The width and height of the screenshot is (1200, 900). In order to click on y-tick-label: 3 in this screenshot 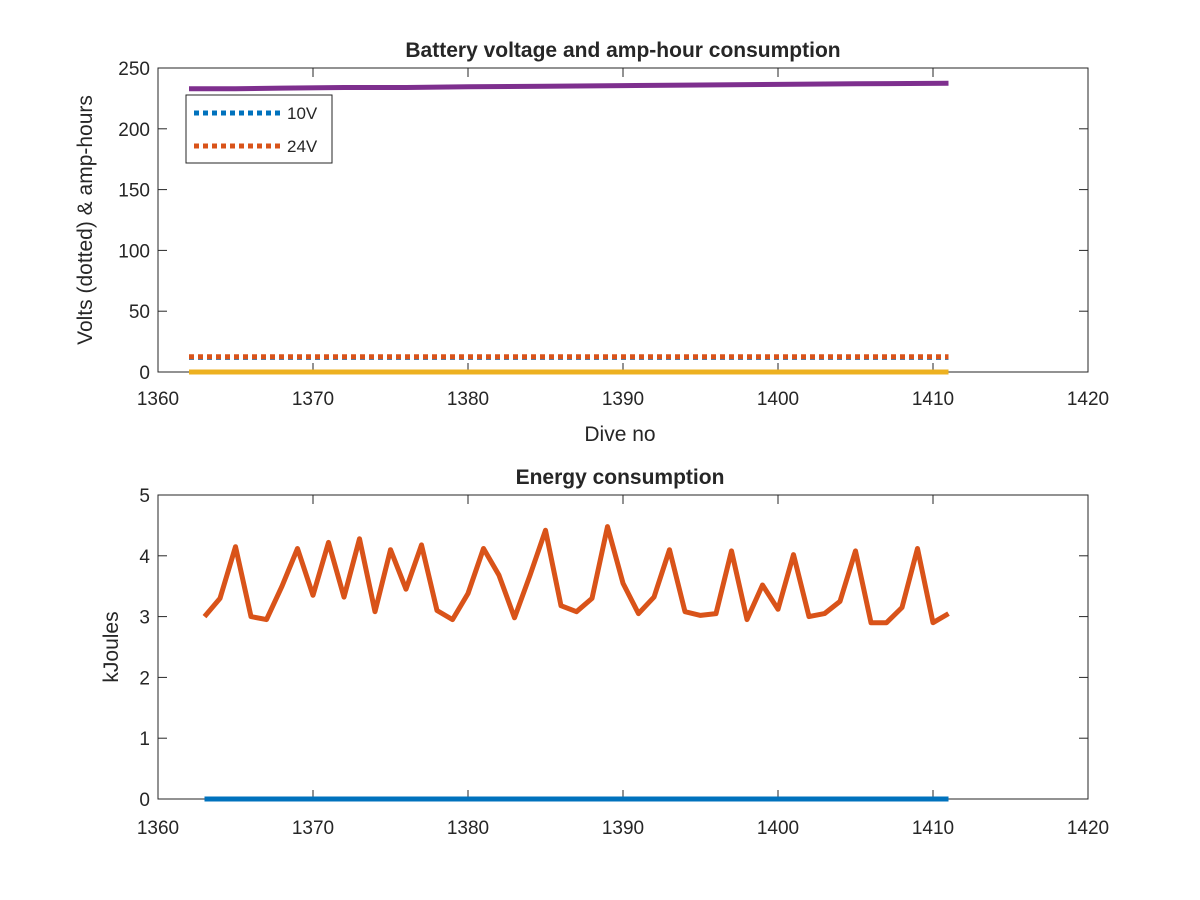, I will do `click(144, 618)`.